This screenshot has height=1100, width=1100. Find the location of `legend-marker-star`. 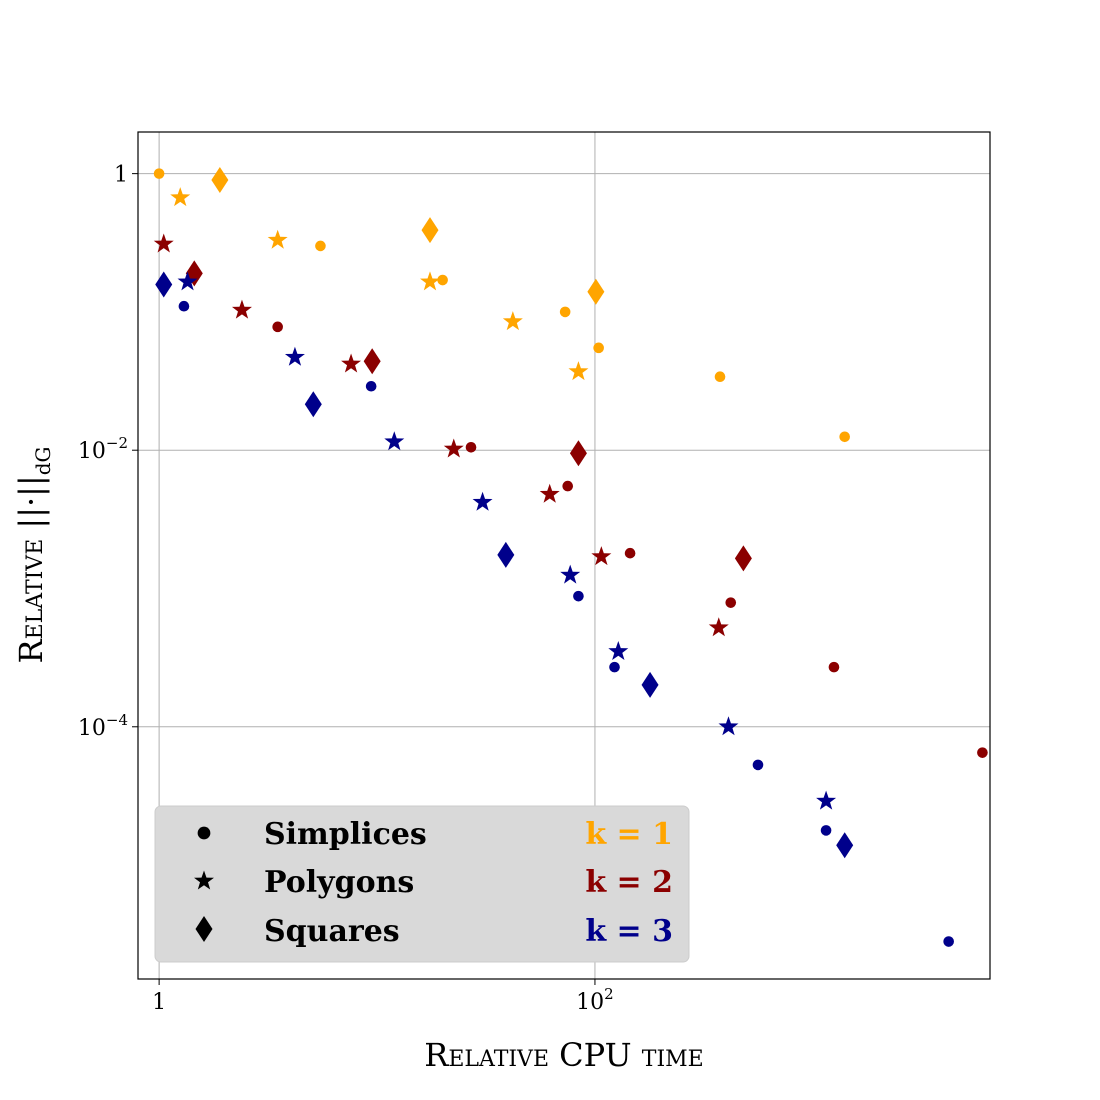

legend-marker-star is located at coordinates (204, 880).